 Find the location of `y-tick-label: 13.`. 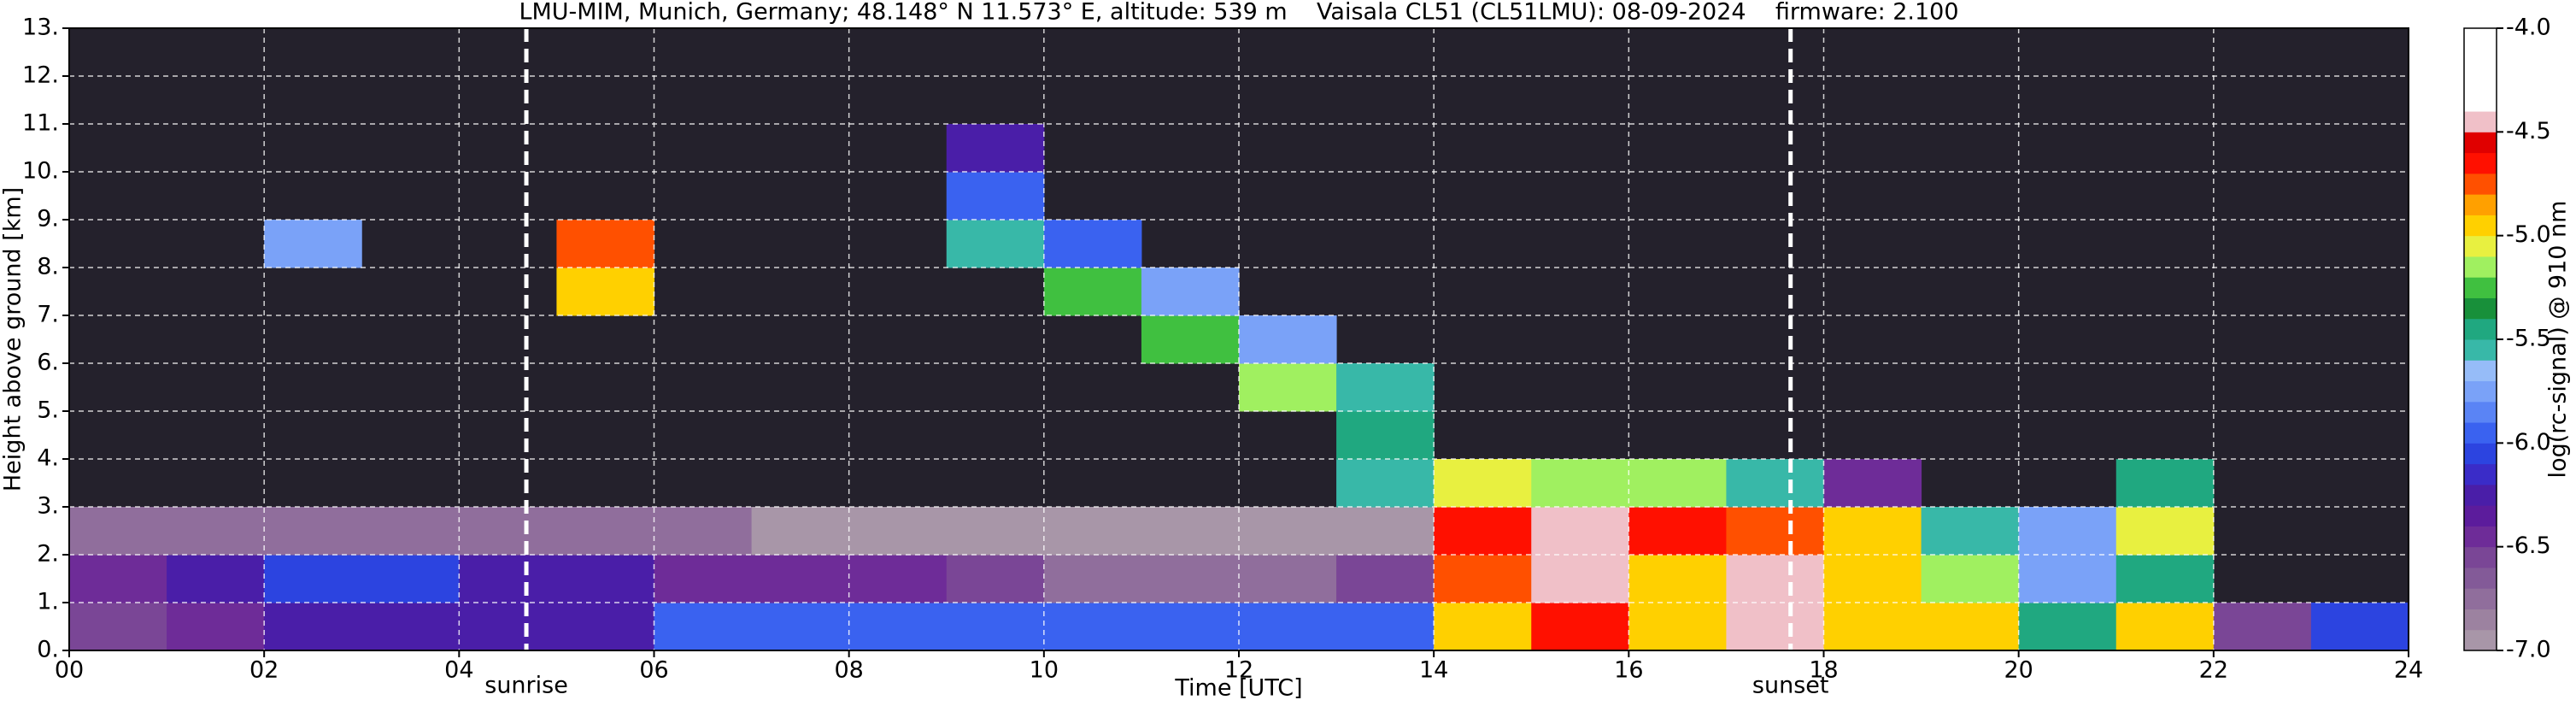

y-tick-label: 13. is located at coordinates (40, 28).